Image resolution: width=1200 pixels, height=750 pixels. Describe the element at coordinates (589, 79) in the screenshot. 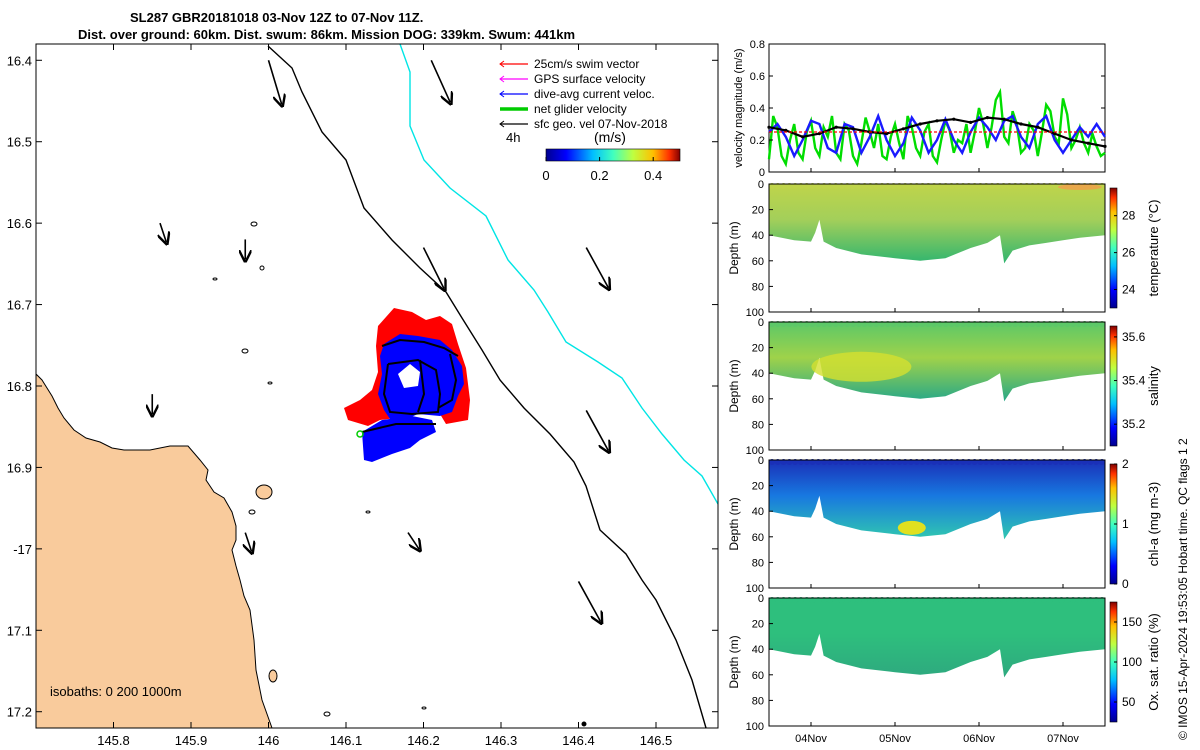

I see `legend-label: GPS surface velocity` at that location.